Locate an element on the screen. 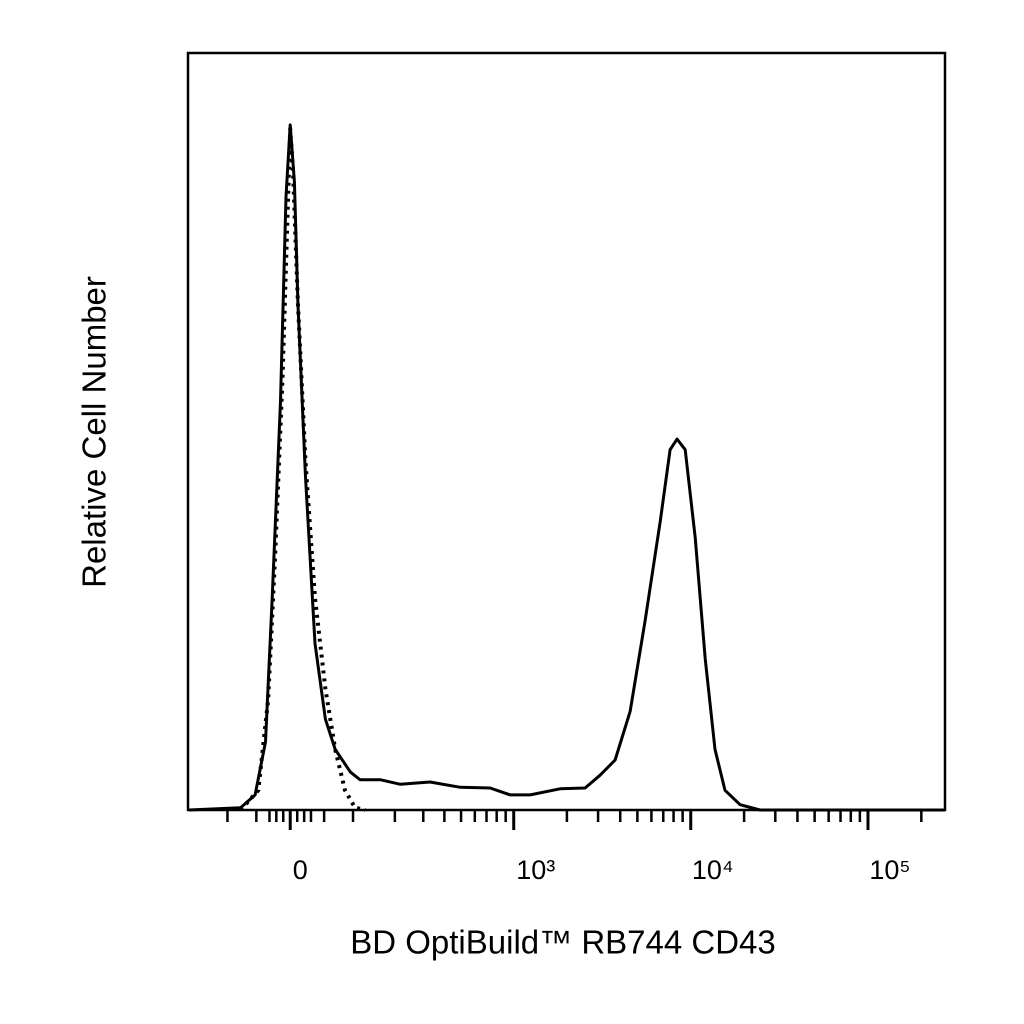  x-tick-label: 0 is located at coordinates (300, 870).